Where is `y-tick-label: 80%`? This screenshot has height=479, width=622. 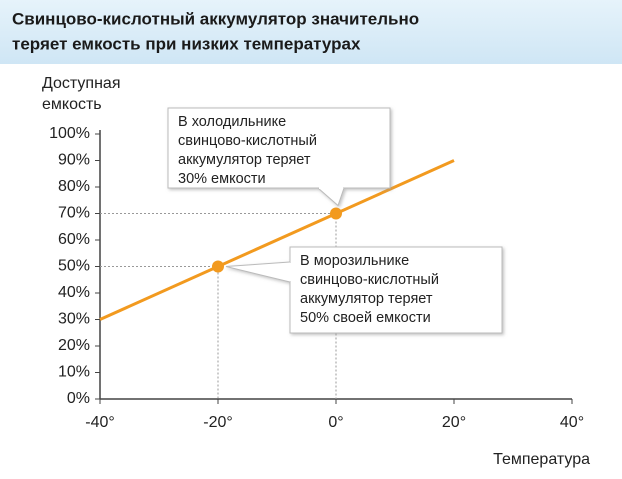 y-tick-label: 80% is located at coordinates (74, 186).